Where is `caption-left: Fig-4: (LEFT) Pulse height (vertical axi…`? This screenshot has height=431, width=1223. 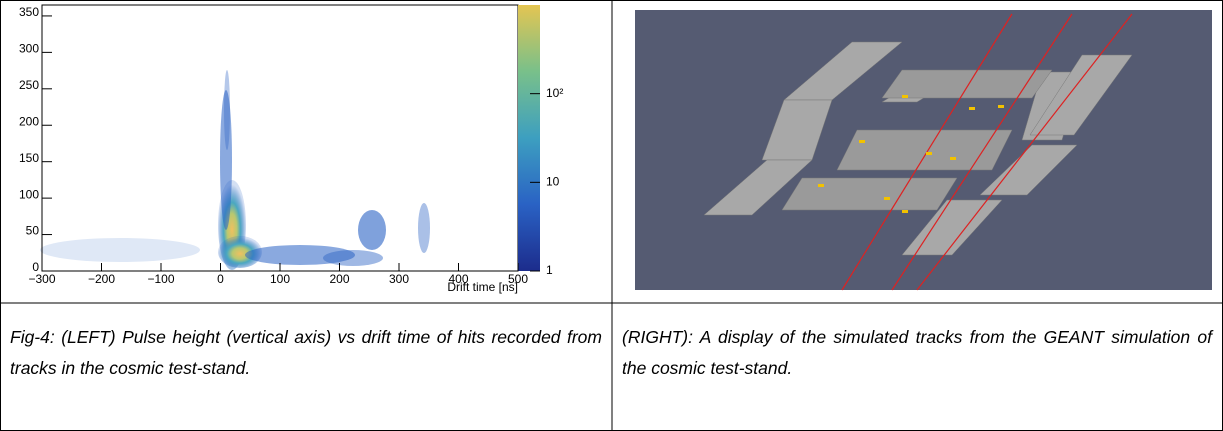 caption-left: Fig-4: (LEFT) Pulse height (vertical axi… is located at coordinates (306, 352).